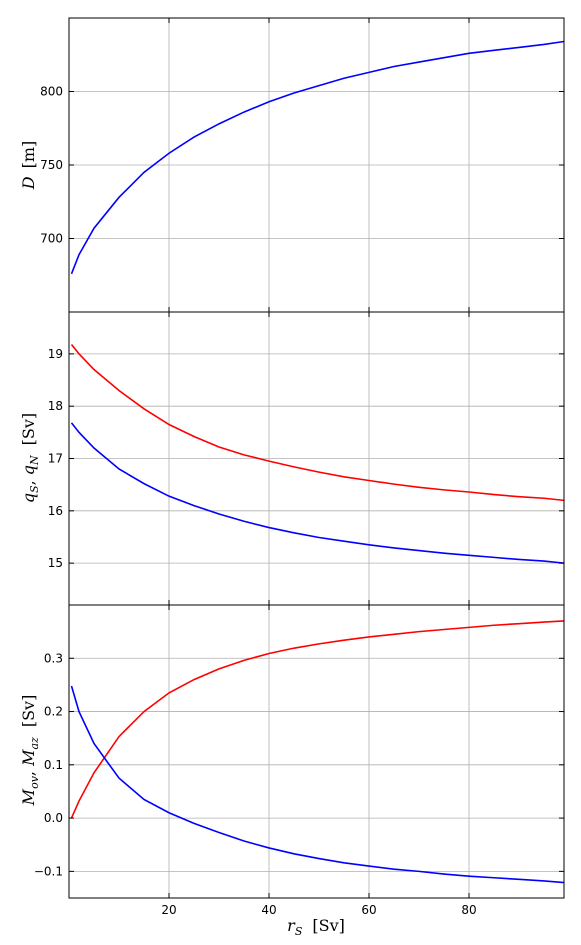 This screenshot has height=945, width=581. What do you see at coordinates (48, 871) in the screenshot?
I see `y-tick-label: −0.1` at bounding box center [48, 871].